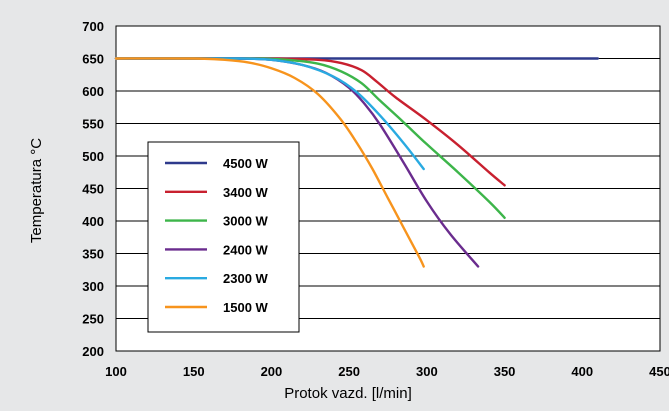 The image size is (669, 411). Describe the element at coordinates (272, 371) in the screenshot. I see `x-tick-label: 200` at that location.